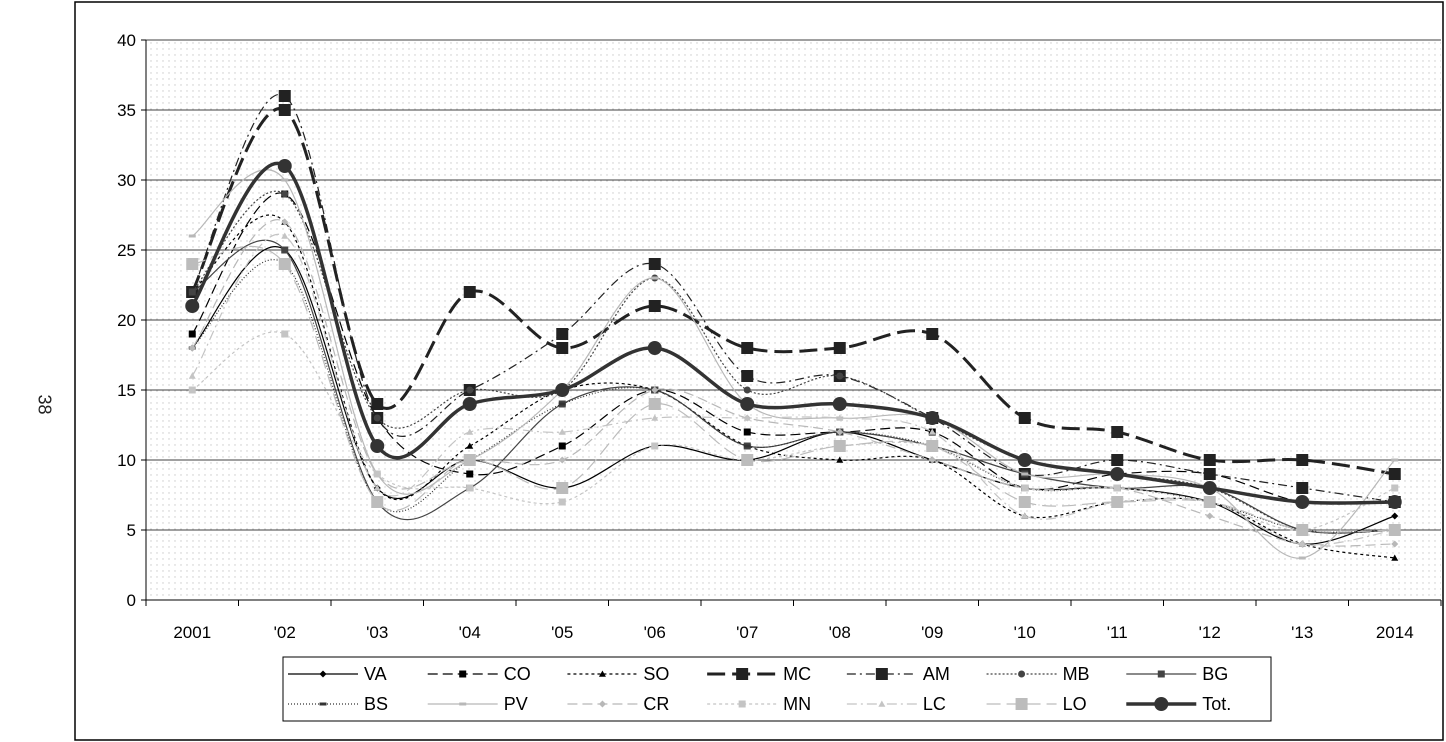 This screenshot has width=1446, height=742. Describe the element at coordinates (1395, 632) in the screenshot. I see `x-tick-label: 2014` at that location.